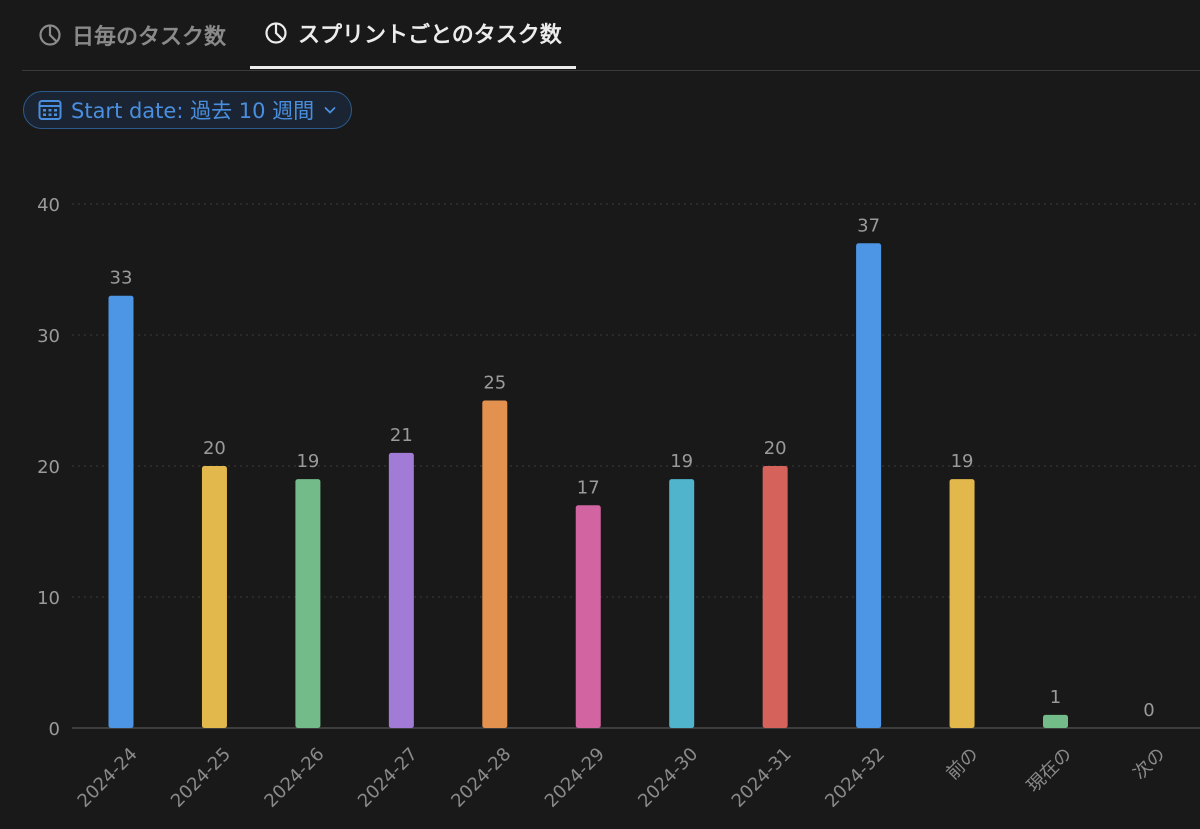  Describe the element at coordinates (401, 435) in the screenshot. I see `data-label: 21` at that location.